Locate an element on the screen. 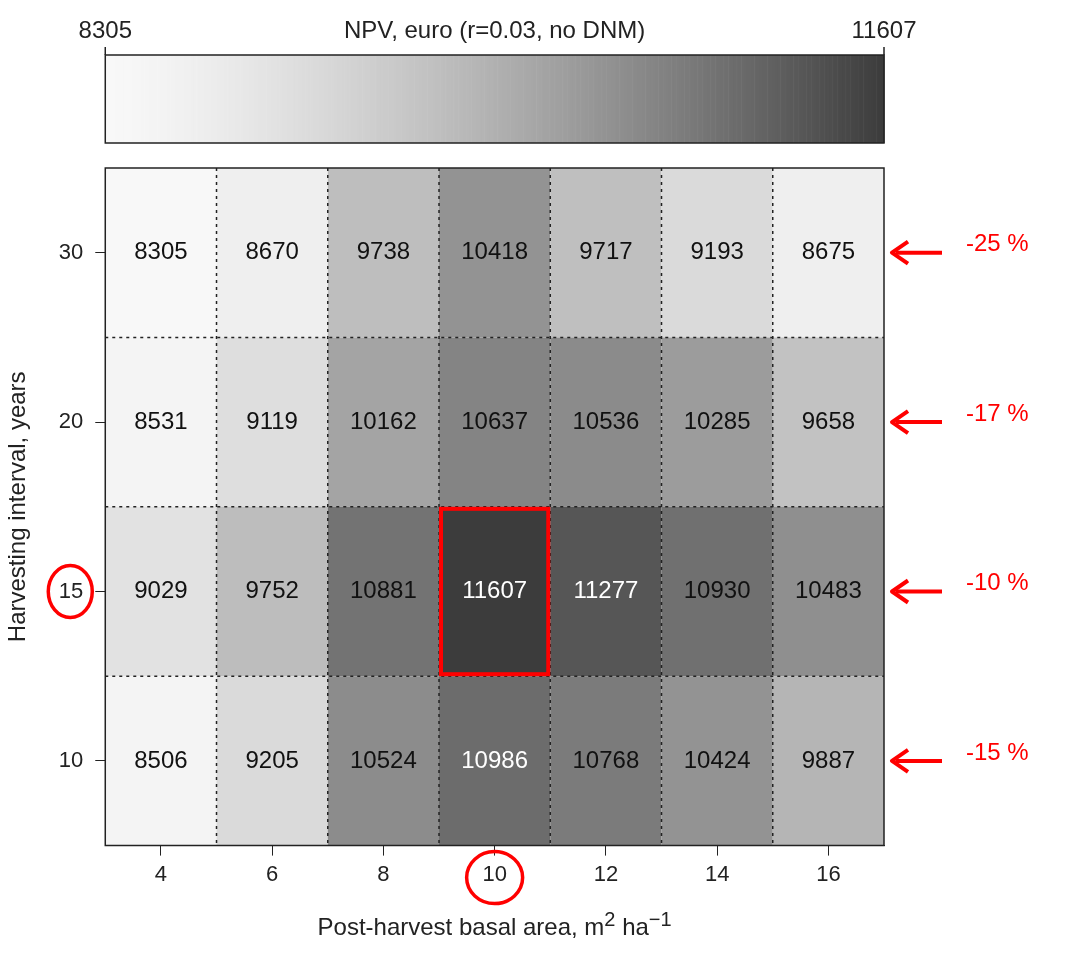  data-label: 10768 is located at coordinates (606, 759).